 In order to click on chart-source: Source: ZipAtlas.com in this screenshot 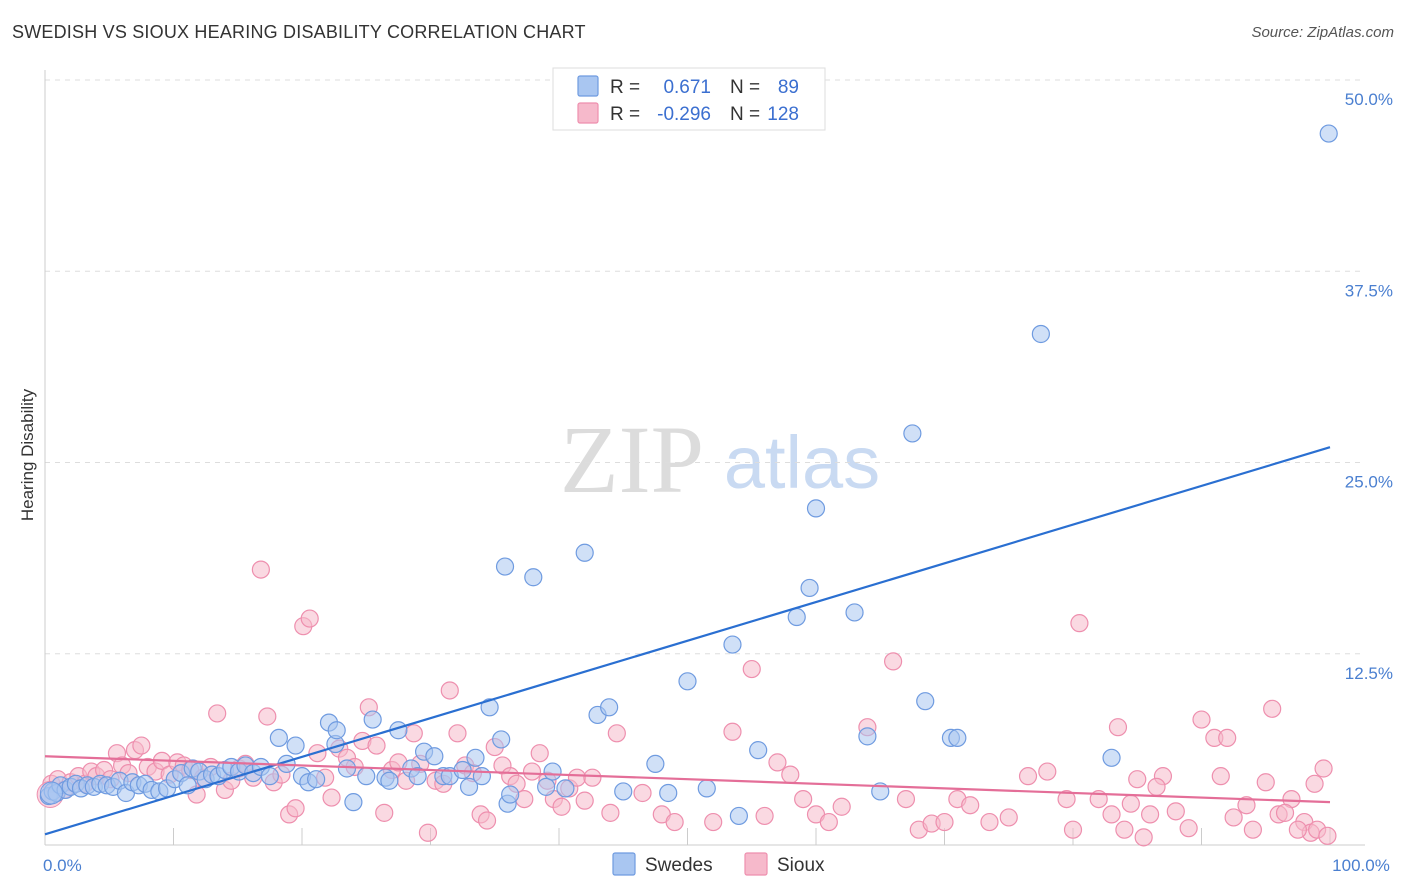, I will do `click(1322, 32)`.